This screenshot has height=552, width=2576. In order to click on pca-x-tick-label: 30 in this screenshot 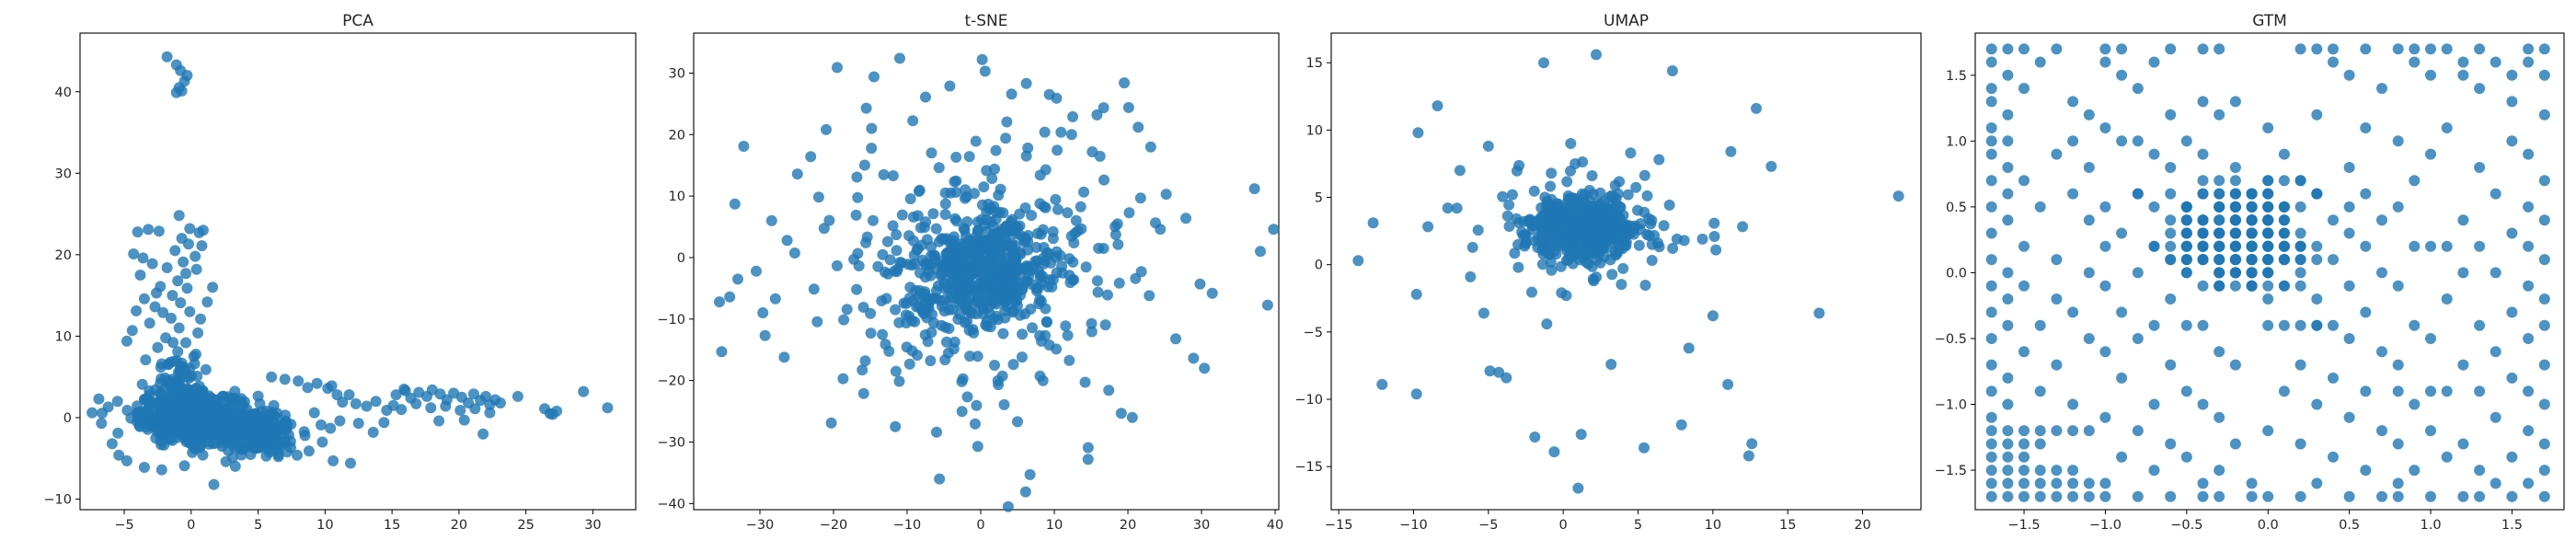, I will do `click(592, 525)`.